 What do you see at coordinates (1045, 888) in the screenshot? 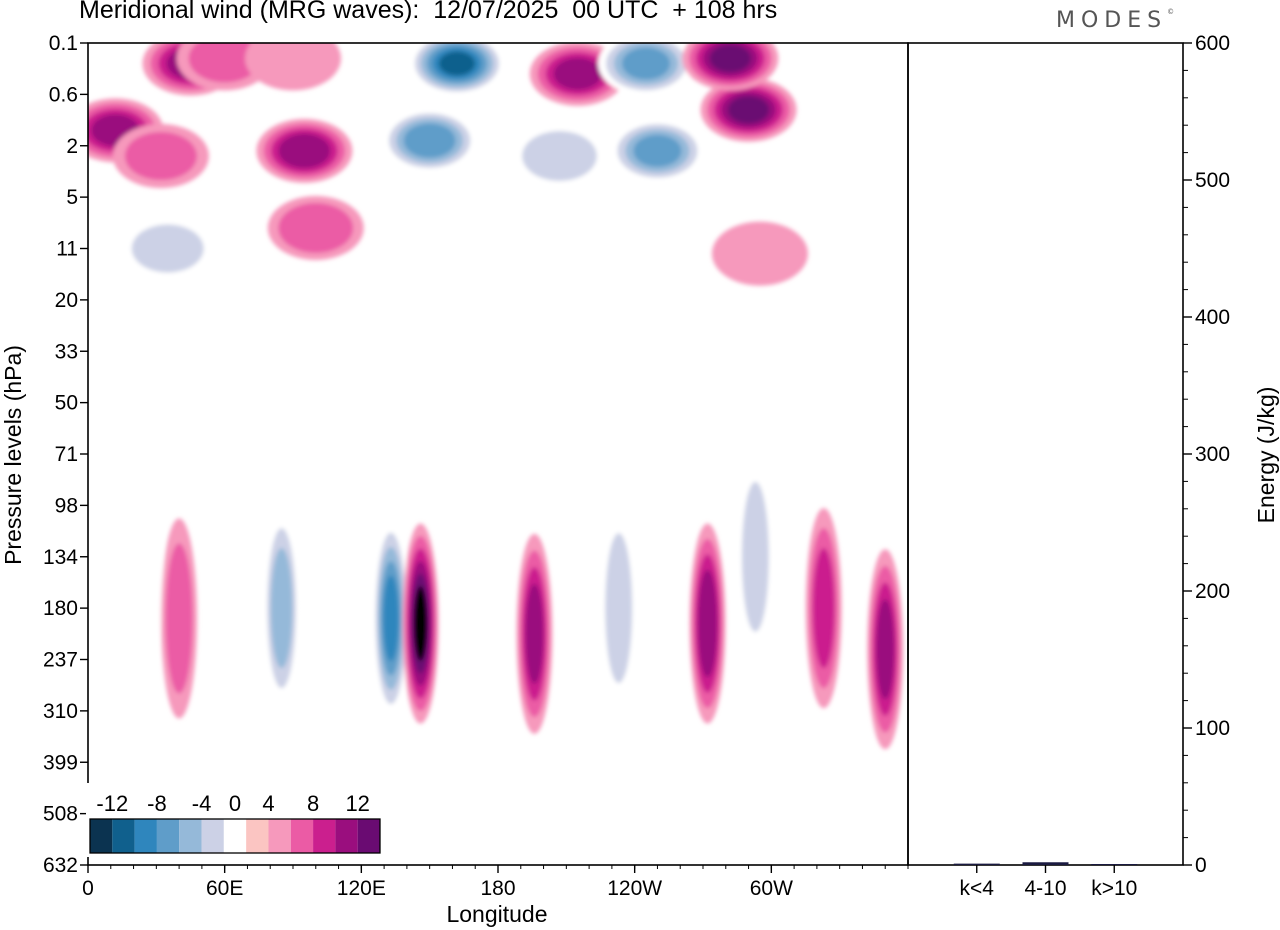
I see `energy-category-label: 4-10` at bounding box center [1045, 888].